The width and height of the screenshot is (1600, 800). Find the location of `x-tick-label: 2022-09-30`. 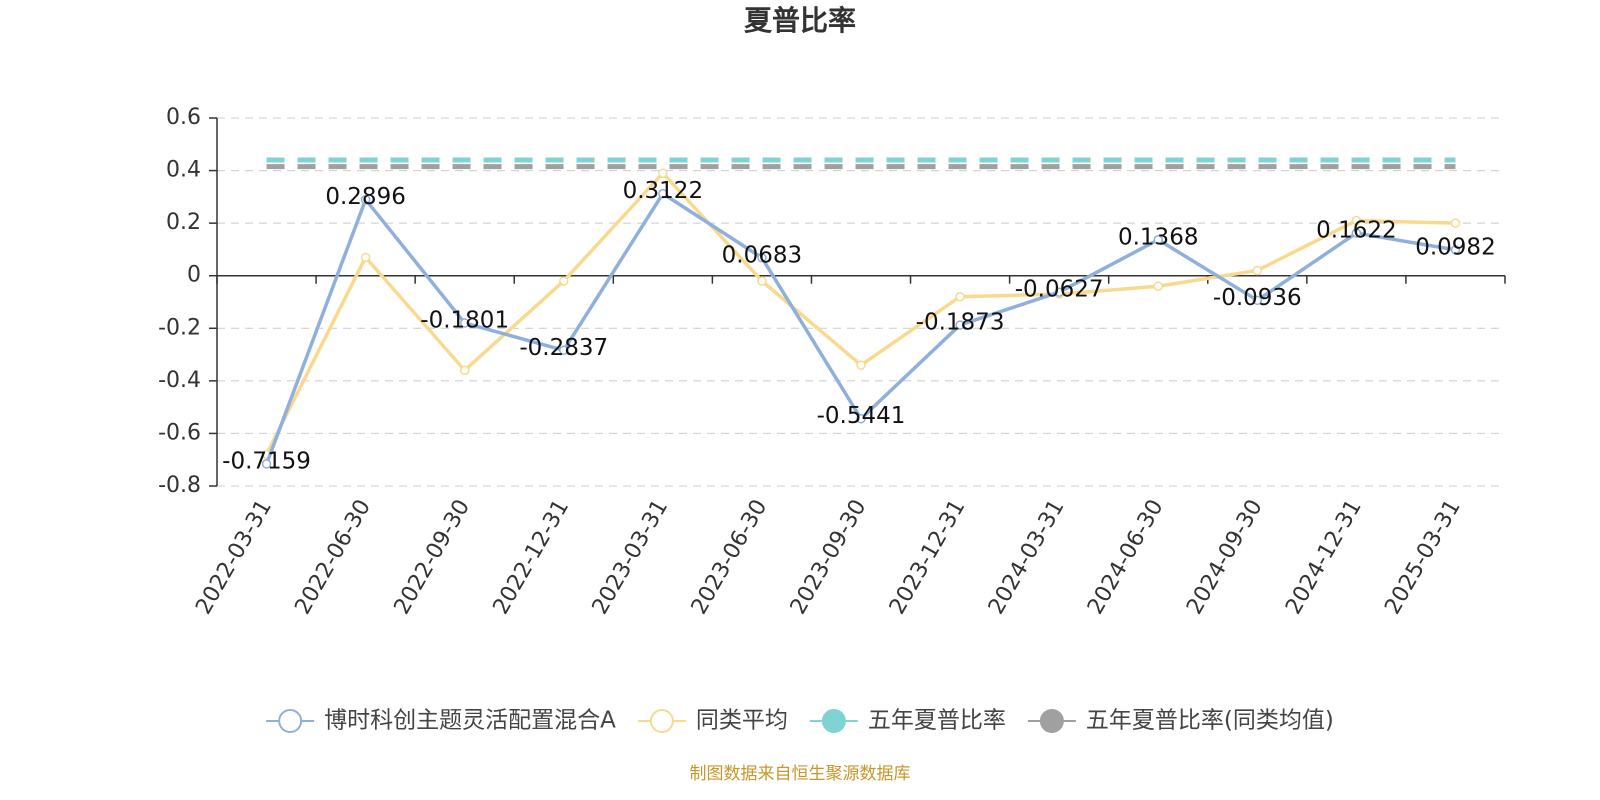

x-tick-label: 2022-09-30 is located at coordinates (433, 557).